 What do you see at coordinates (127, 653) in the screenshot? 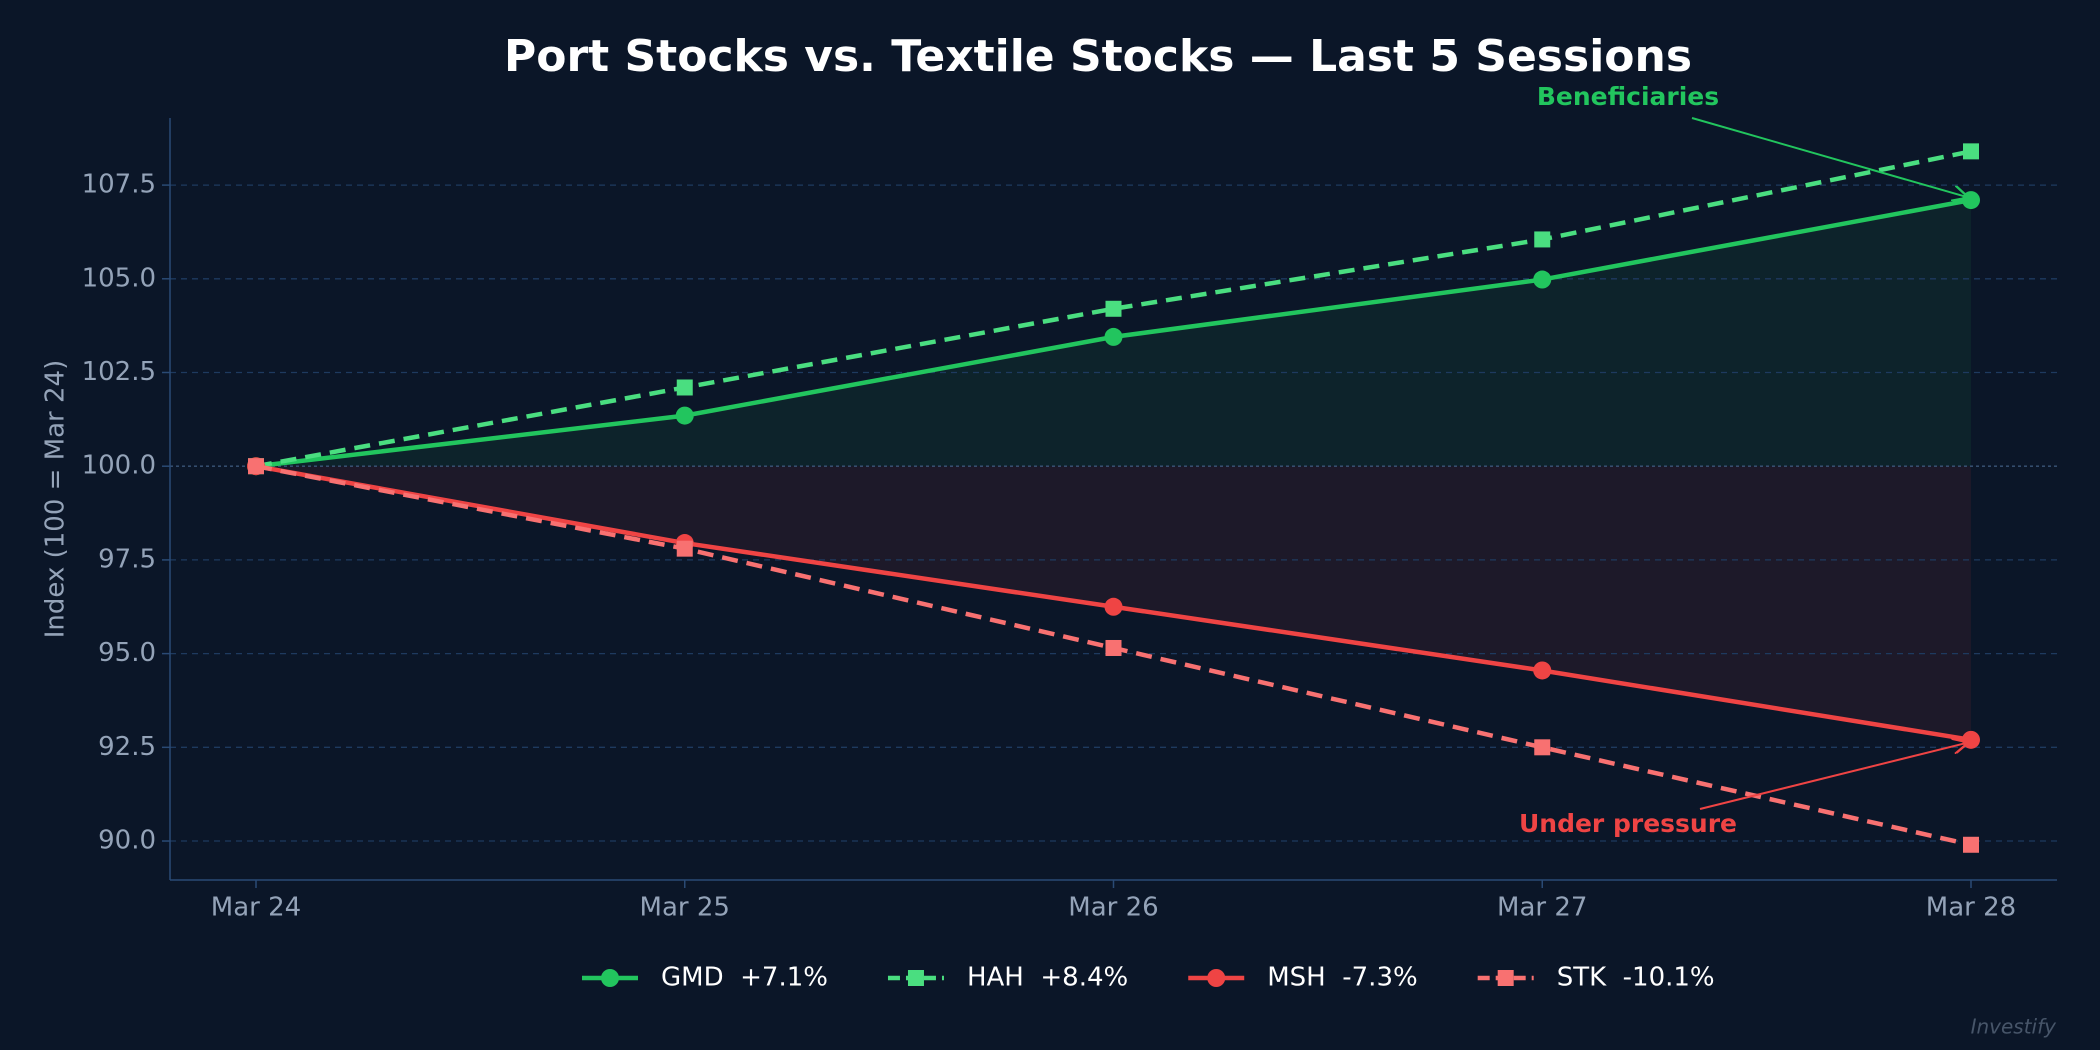
I see `y-tick-label: 95.0` at bounding box center [127, 653].